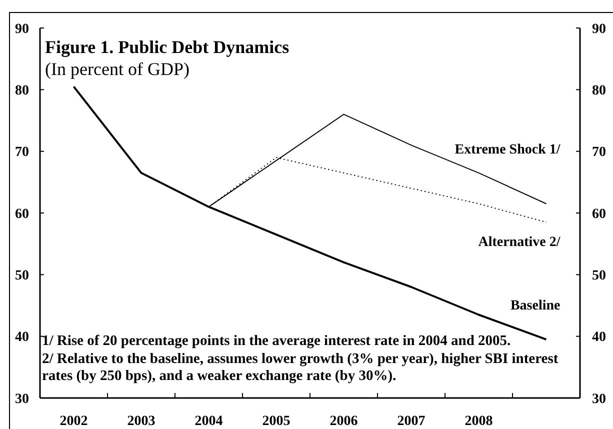 This screenshot has width=613, height=429. What do you see at coordinates (277, 341) in the screenshot?
I see `annotation: 1/ Rise of 20 percentage points in the average interest rate in 2004 and 2005.` at bounding box center [277, 341].